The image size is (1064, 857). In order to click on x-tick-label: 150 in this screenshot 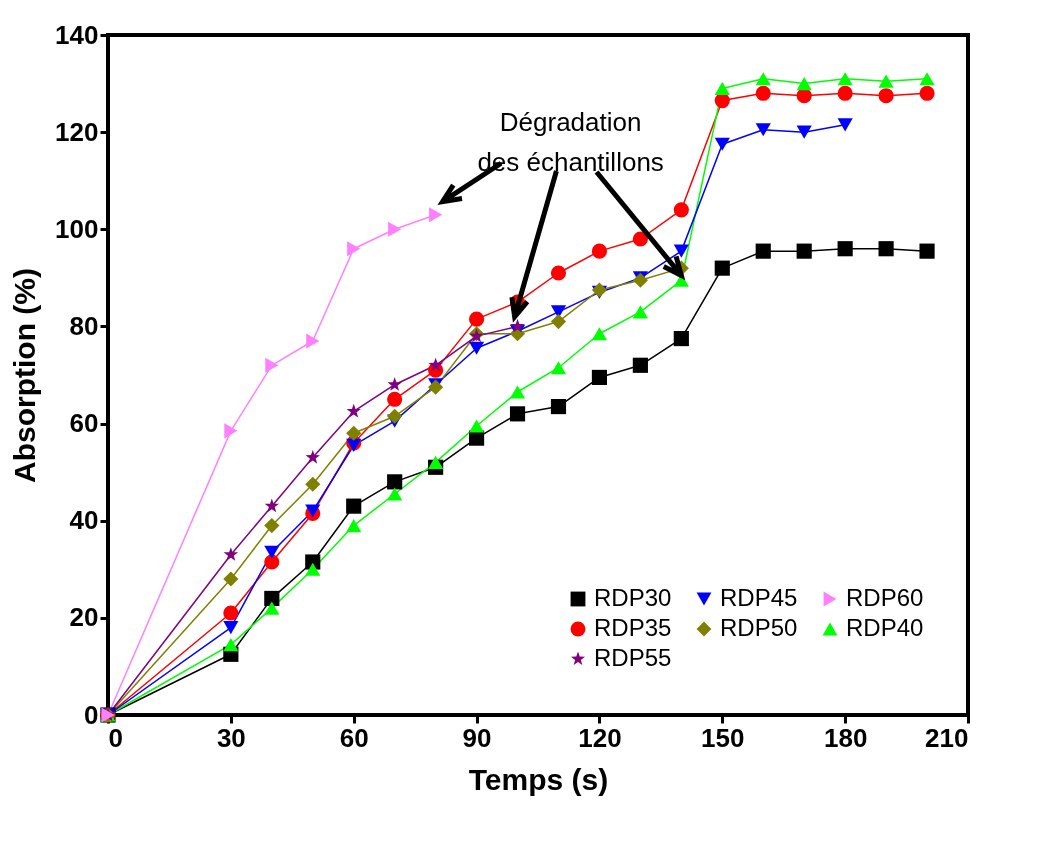, I will do `click(723, 737)`.